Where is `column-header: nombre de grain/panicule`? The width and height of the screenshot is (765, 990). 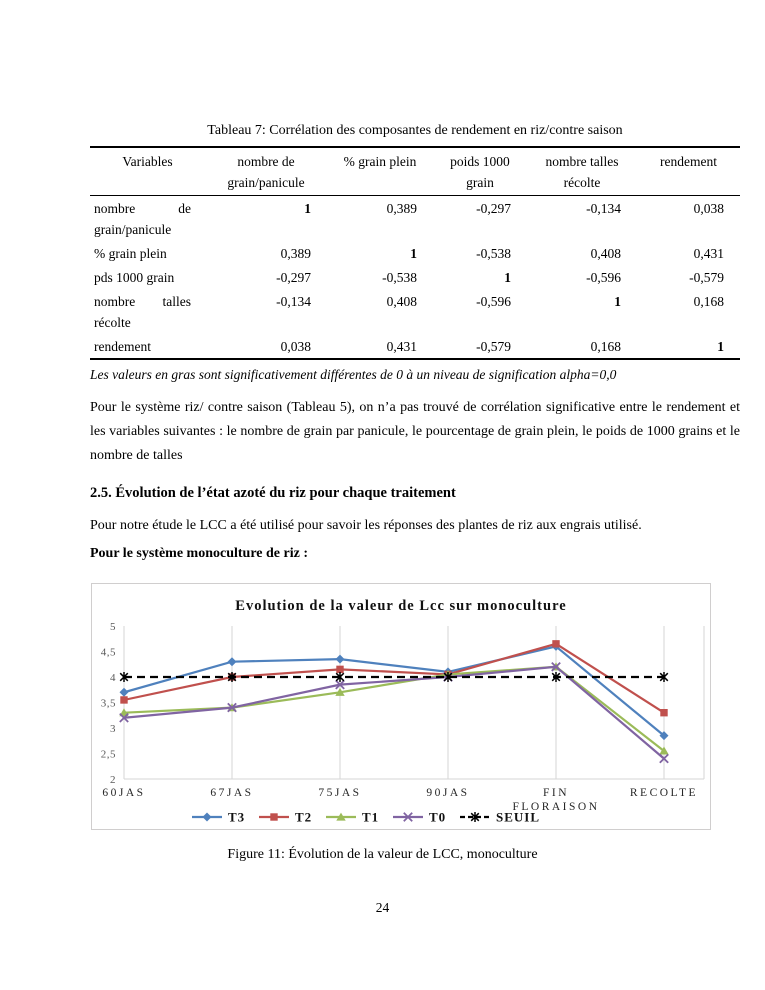 column-header: nombre de grain/panicule is located at coordinates (266, 172).